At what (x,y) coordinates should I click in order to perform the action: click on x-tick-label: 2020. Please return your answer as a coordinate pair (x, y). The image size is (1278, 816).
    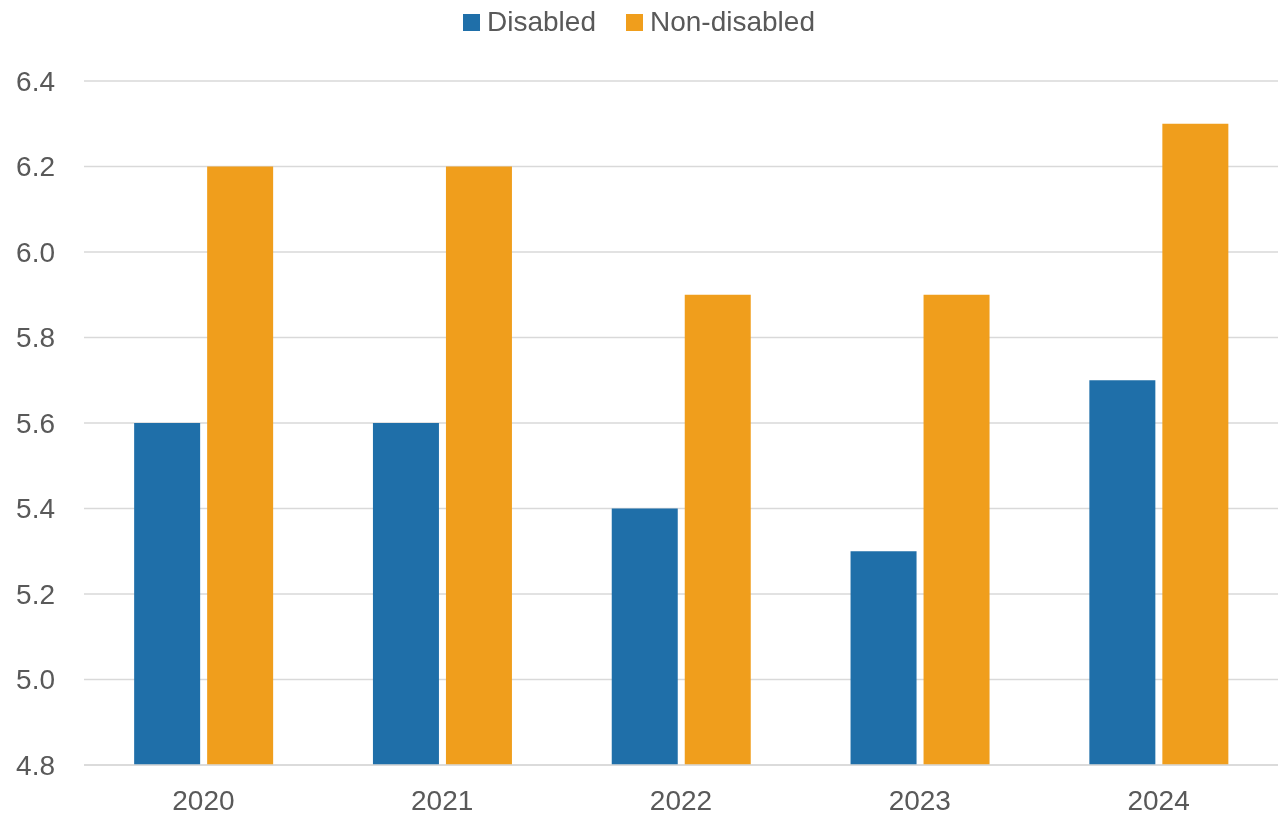
    Looking at the image, I should click on (203, 800).